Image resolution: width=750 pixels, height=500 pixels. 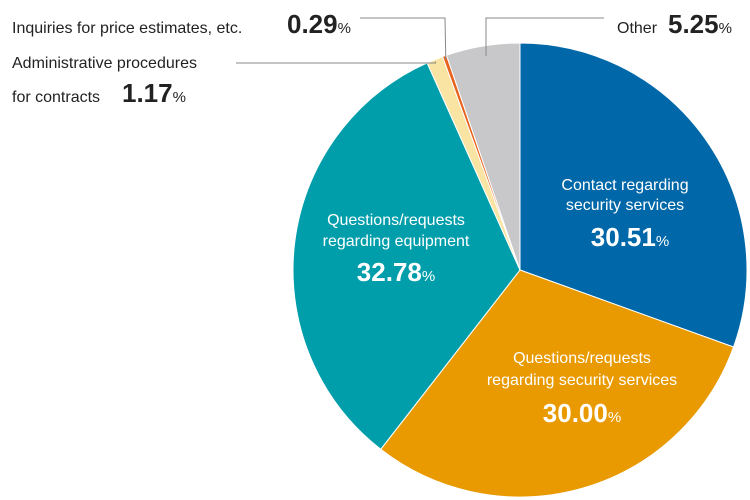 I want to click on slice-label: regarding security services, so click(x=582, y=380).